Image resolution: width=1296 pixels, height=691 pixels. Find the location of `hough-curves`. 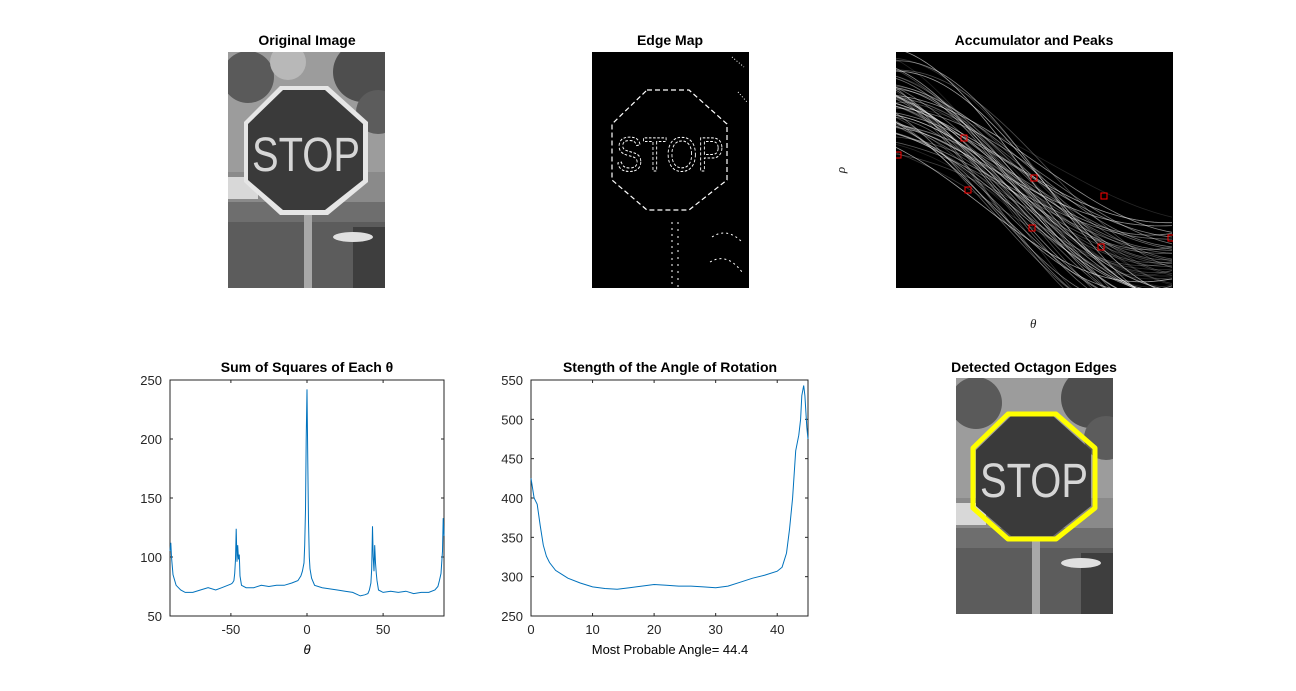

hough-curves is located at coordinates (1034, 170).